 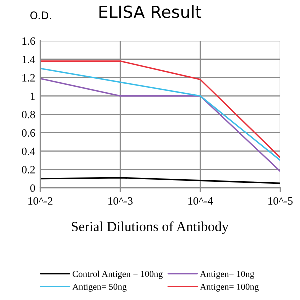 I want to click on y-tick-label: 0.2, so click(x=29, y=170).